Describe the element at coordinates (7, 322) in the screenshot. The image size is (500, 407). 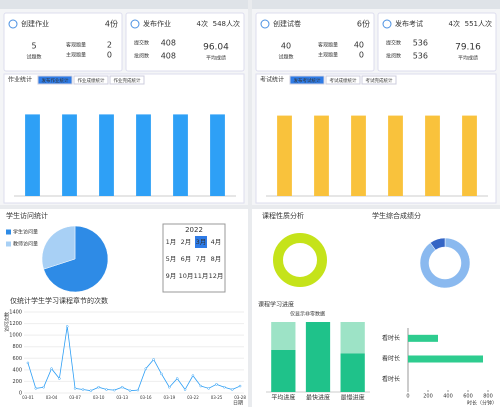
I see `y-axis-label: 访问次数` at that location.